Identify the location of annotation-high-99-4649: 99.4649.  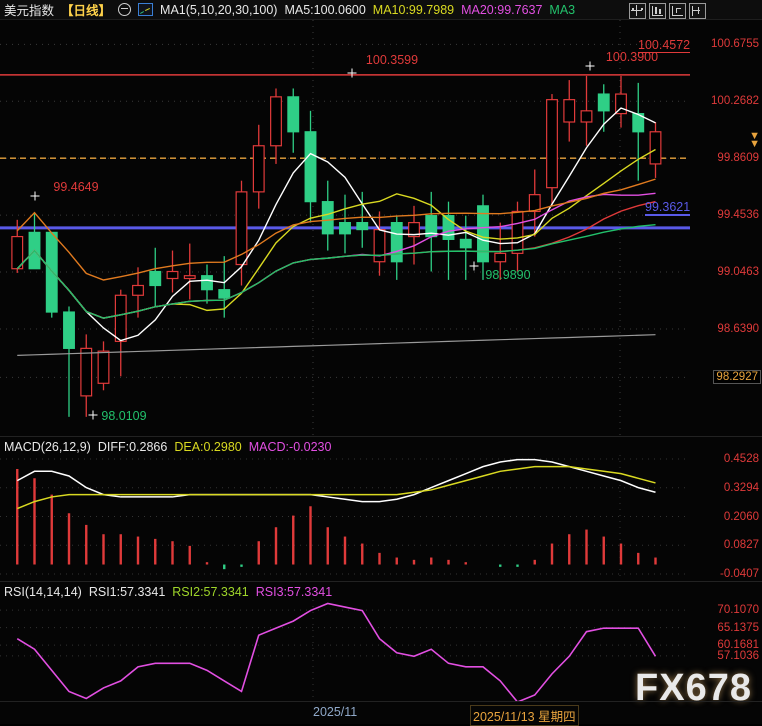
(76, 187).